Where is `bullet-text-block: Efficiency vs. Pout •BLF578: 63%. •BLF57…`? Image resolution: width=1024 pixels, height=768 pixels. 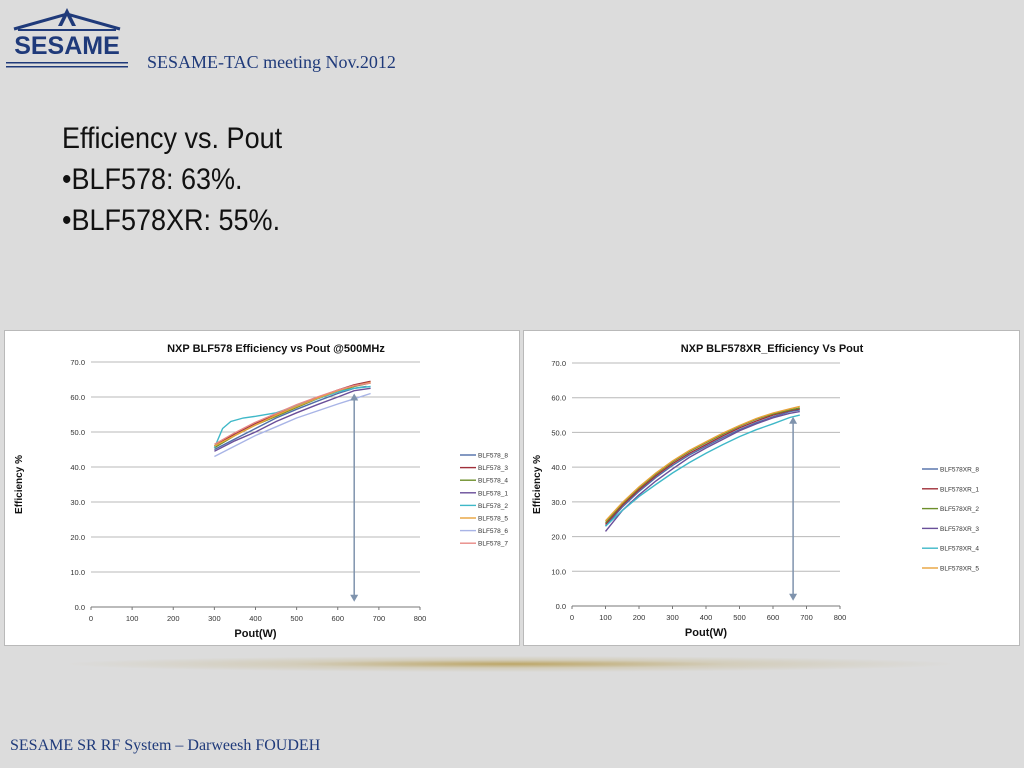 bullet-text-block: Efficiency vs. Pout •BLF578: 63%. •BLF57… is located at coordinates (172, 179).